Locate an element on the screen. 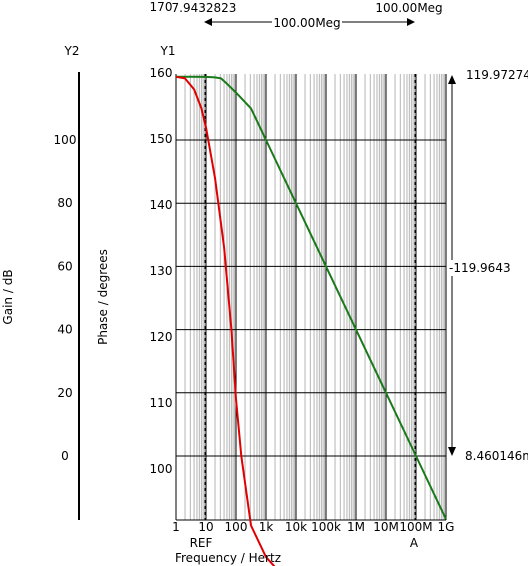 The height and width of the screenshot is (566, 528). y1-tick-label: 120 is located at coordinates (161, 337).